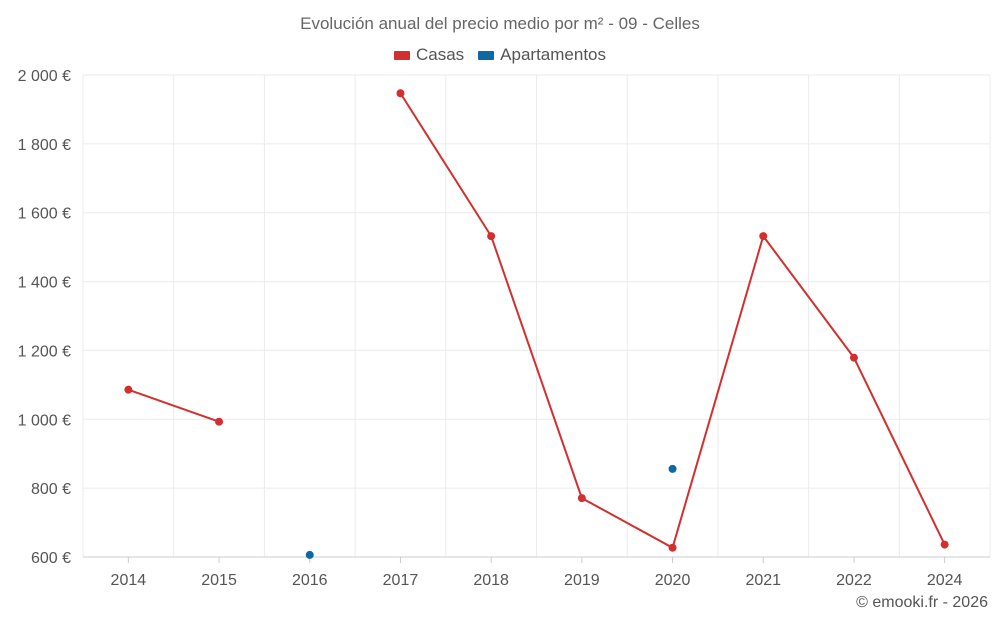 The height and width of the screenshot is (625, 1000). I want to click on y-tick-label: 1 600 €, so click(44, 214).